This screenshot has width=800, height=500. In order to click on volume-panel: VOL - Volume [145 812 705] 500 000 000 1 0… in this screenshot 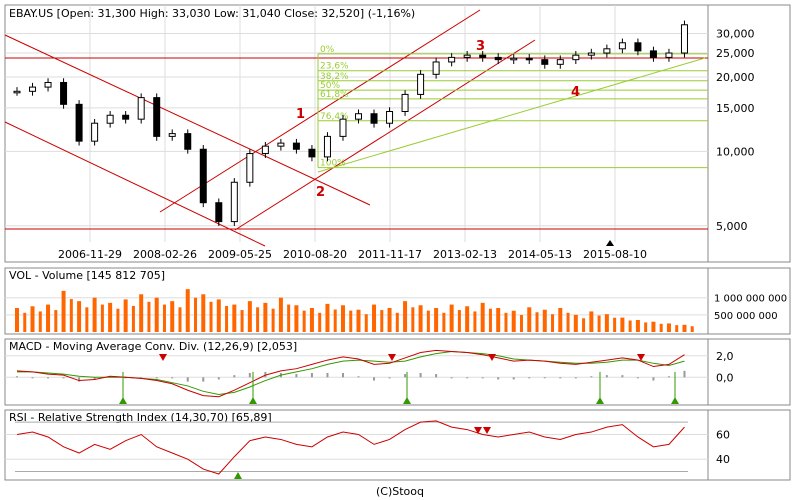, I will do `click(397, 301)`.